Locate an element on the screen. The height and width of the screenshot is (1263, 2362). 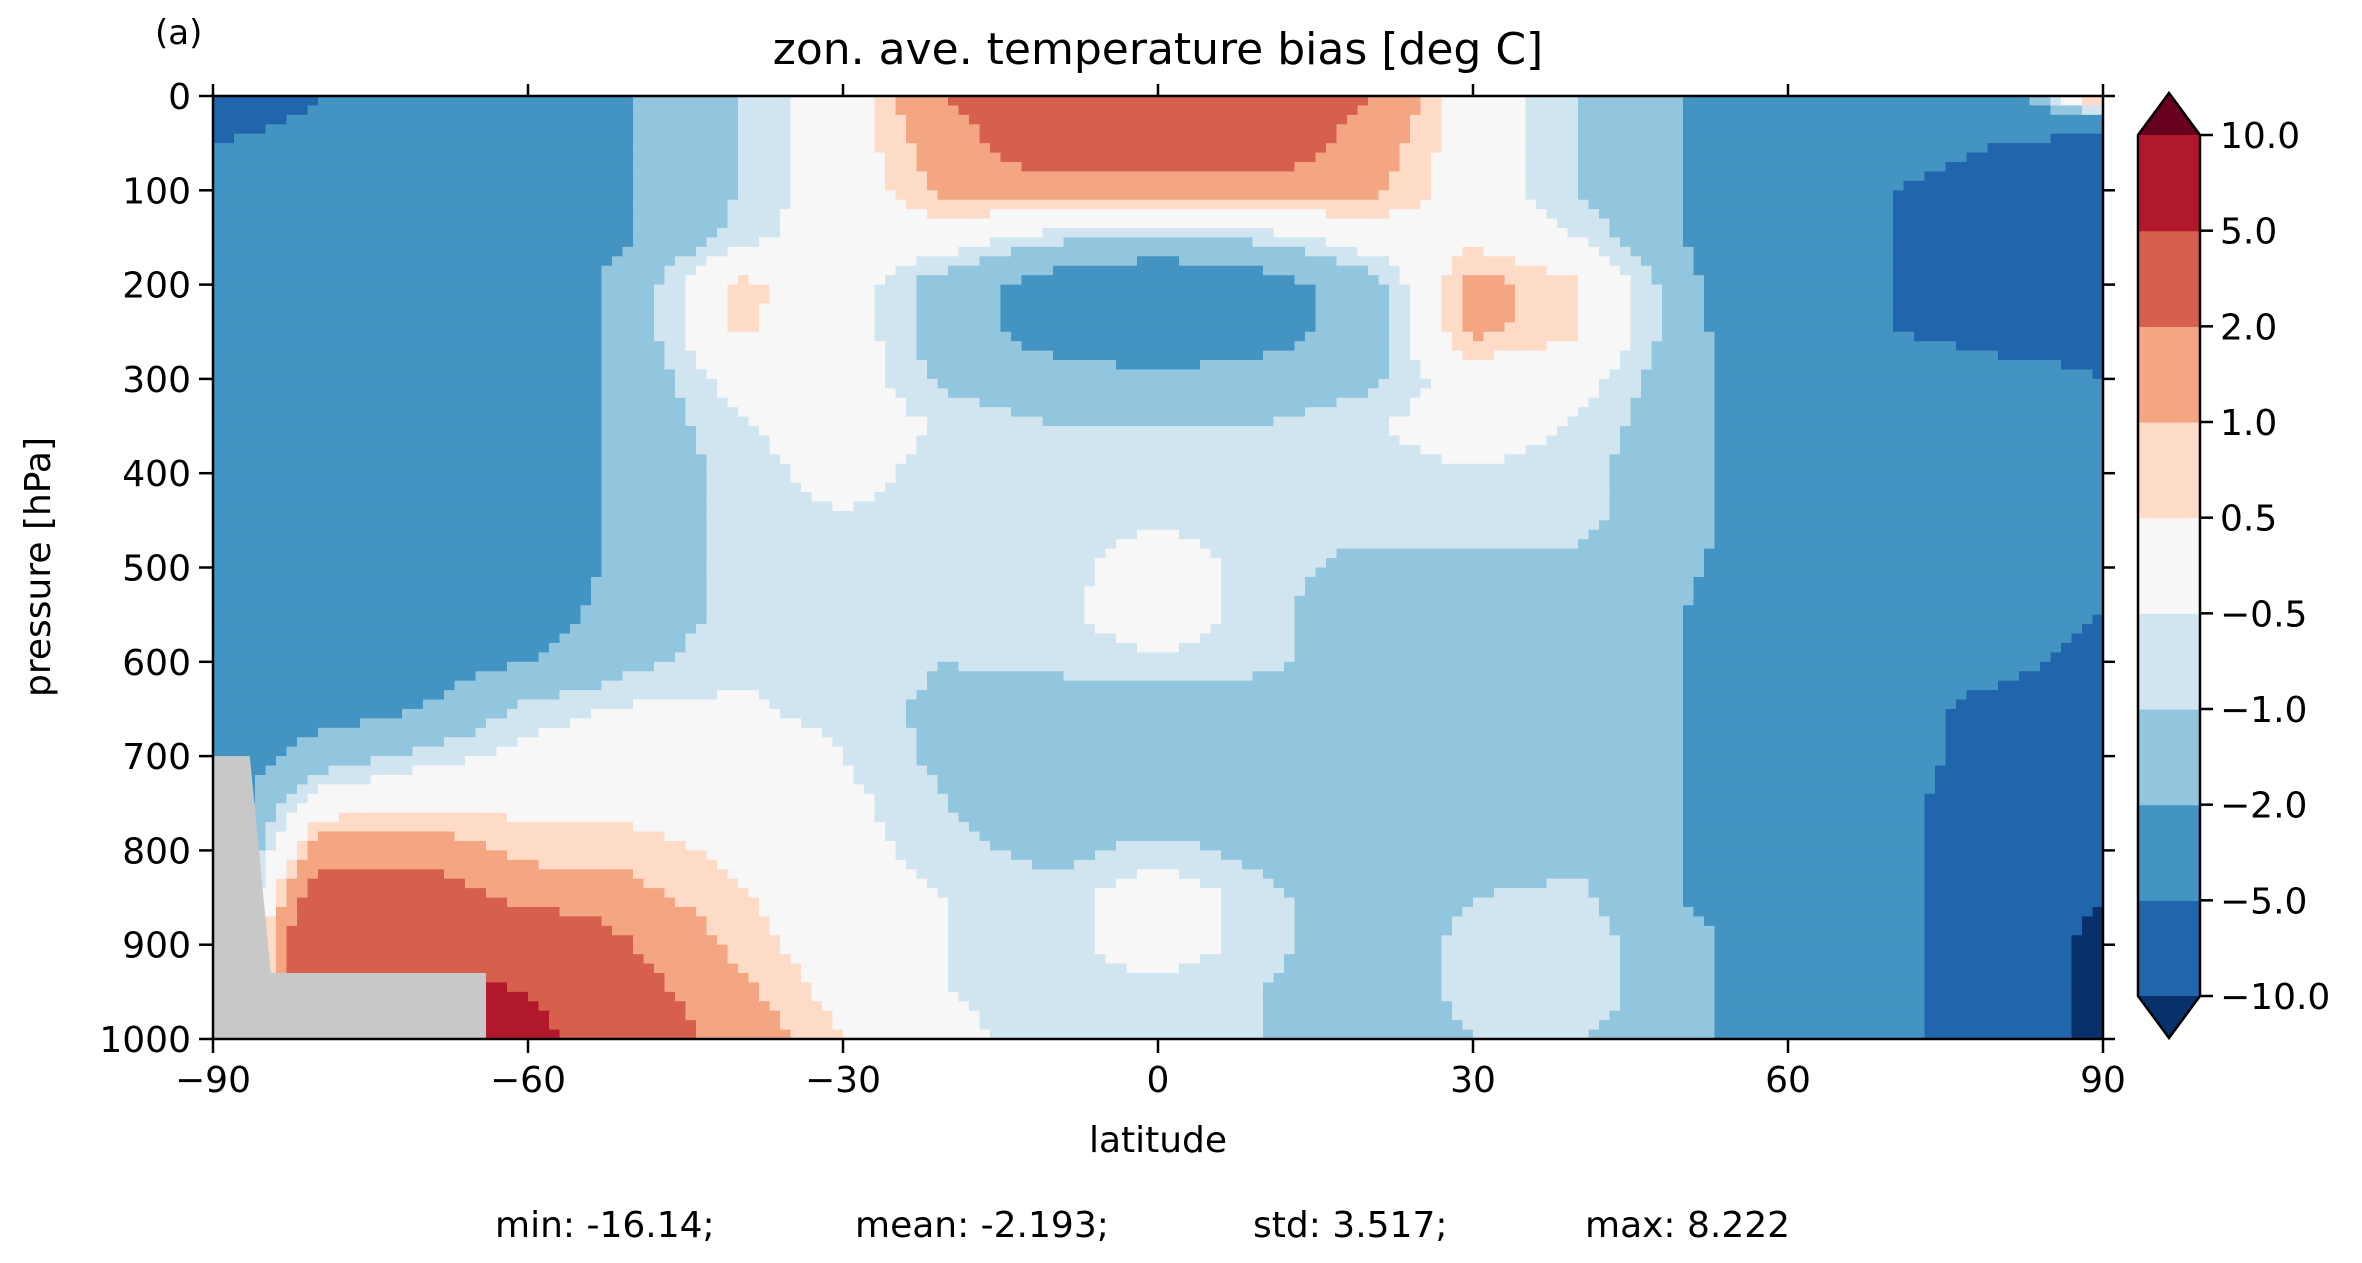
colorbar-tick-label: 10.0 is located at coordinates (2260, 136).